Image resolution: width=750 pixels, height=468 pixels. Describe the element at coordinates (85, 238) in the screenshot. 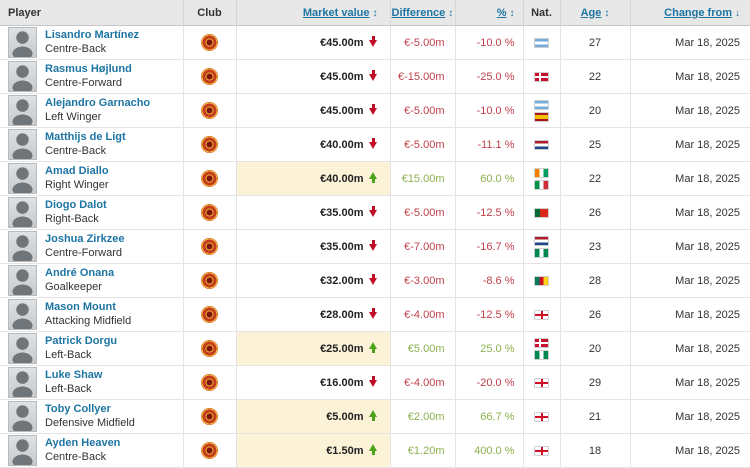

I see `player-name-link: Joshua Zirkzee` at that location.